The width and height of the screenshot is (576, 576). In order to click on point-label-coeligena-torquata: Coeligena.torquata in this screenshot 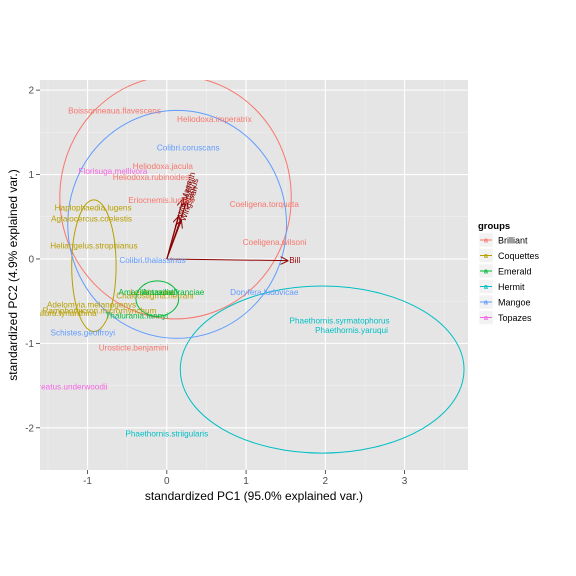, I will do `click(265, 204)`.